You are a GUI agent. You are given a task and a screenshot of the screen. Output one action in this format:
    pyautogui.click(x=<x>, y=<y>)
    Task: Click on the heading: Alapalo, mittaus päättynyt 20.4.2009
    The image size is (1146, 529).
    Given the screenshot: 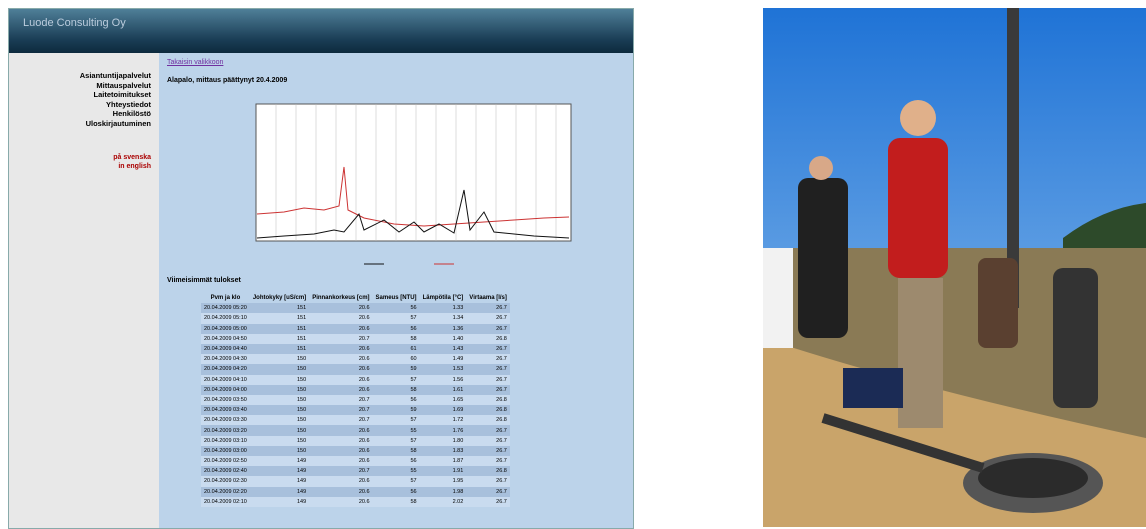 What is the action you would take?
    pyautogui.click(x=227, y=80)
    